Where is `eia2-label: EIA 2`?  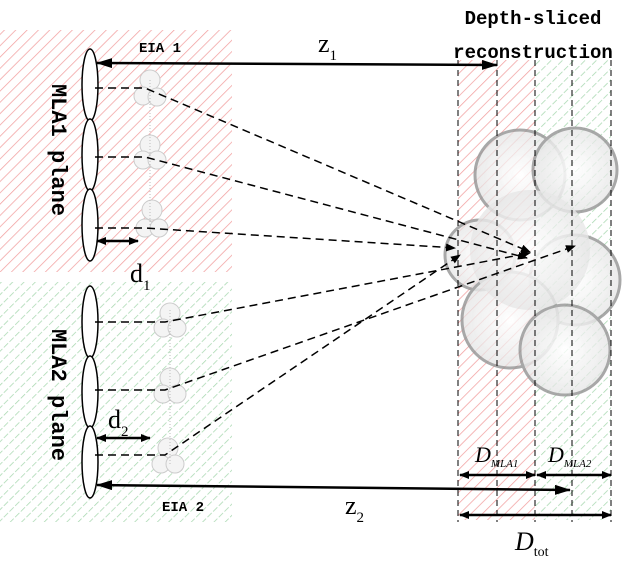 eia2-label: EIA 2 is located at coordinates (183, 508).